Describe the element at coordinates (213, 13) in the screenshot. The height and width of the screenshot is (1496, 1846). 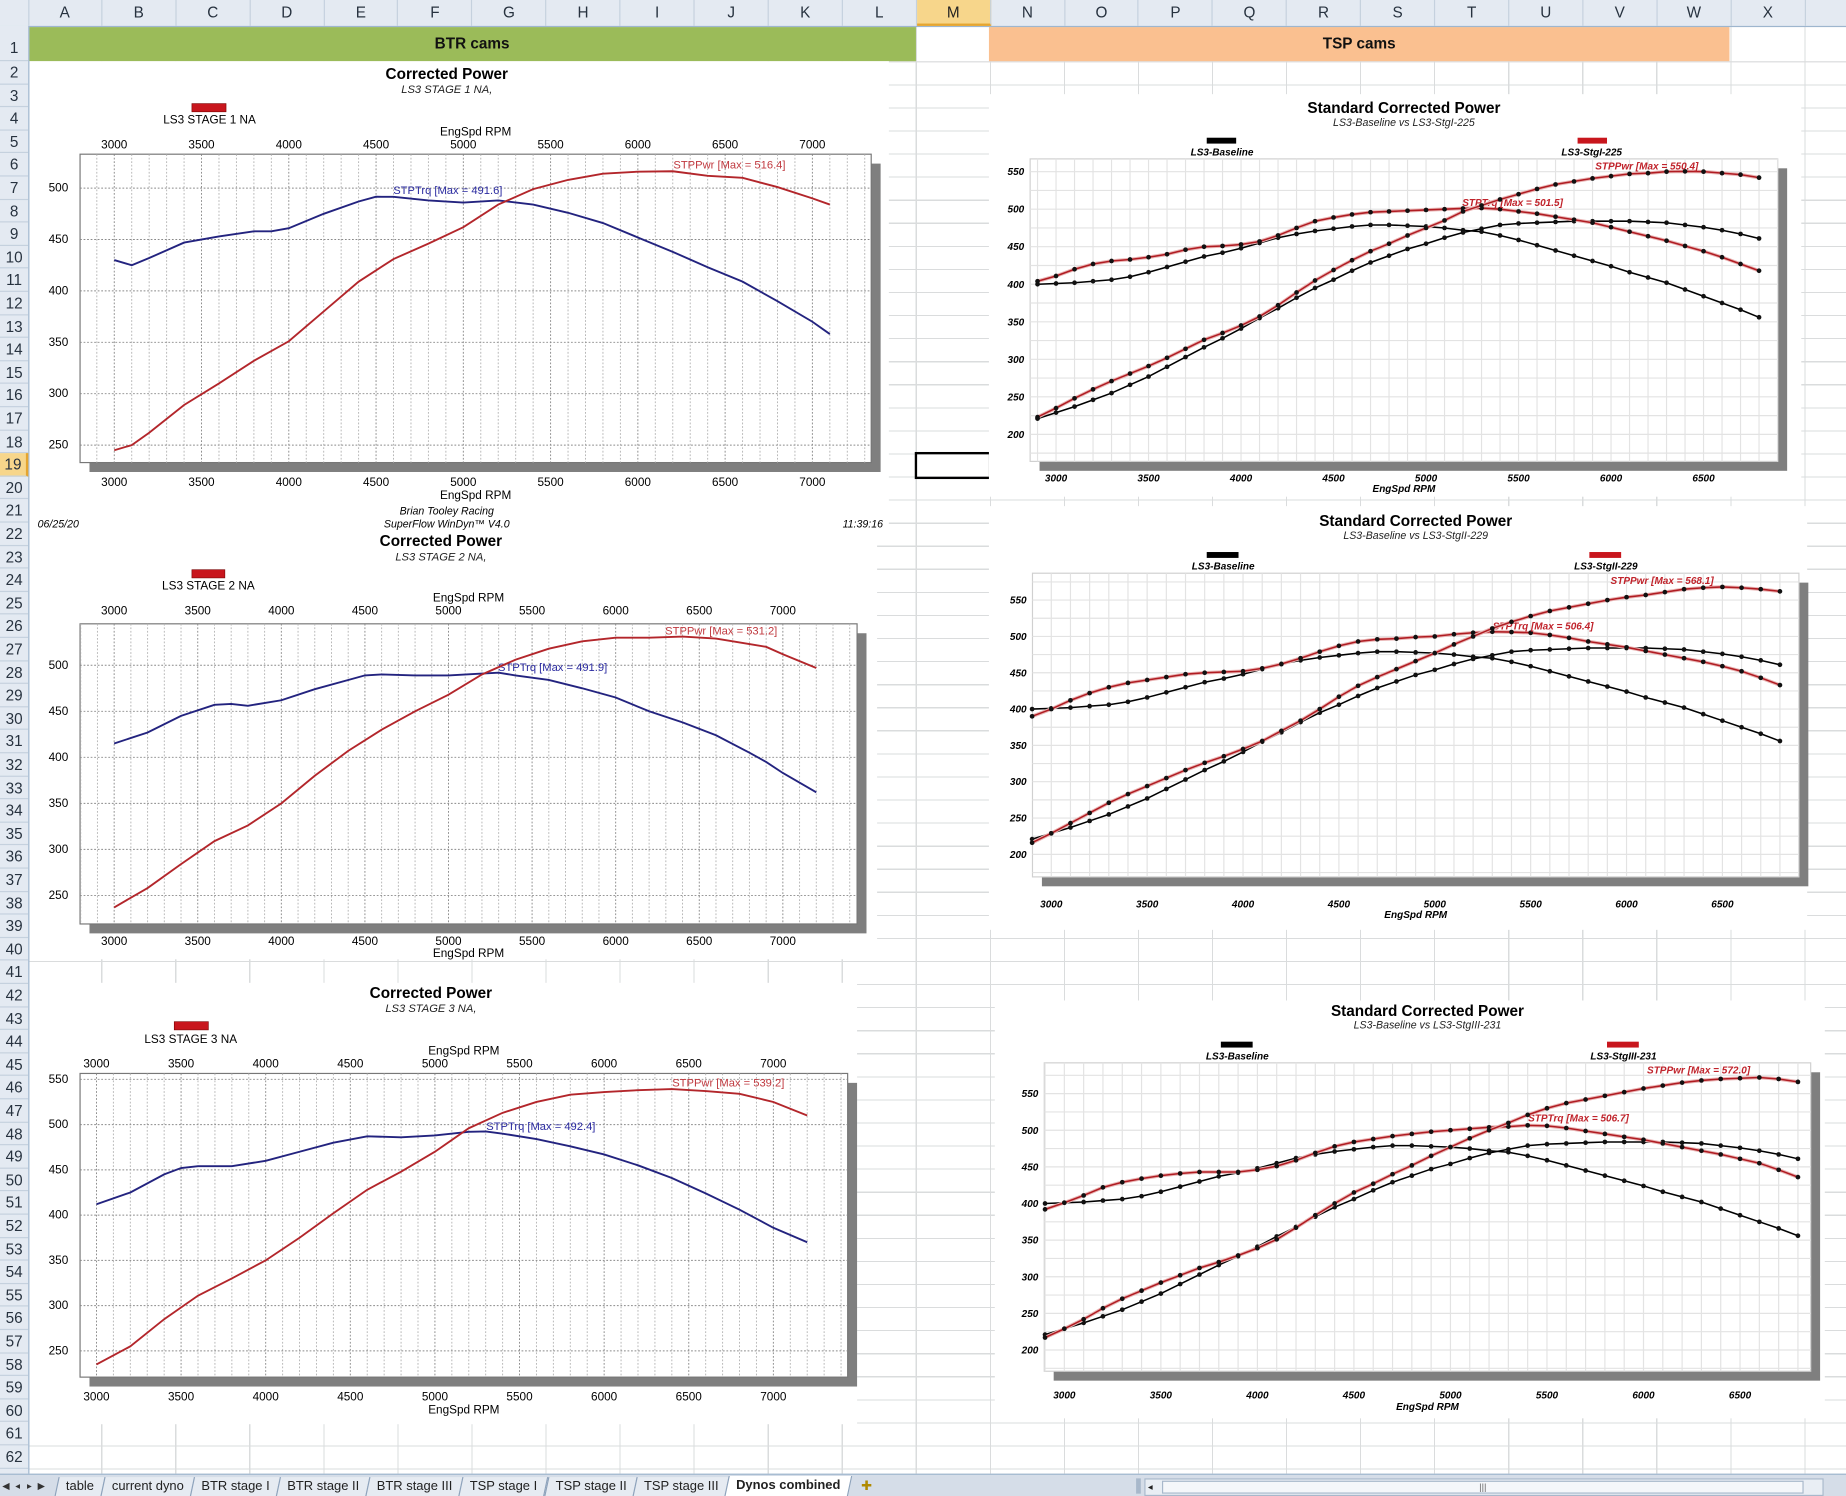
I see `column-header-c: C` at that location.